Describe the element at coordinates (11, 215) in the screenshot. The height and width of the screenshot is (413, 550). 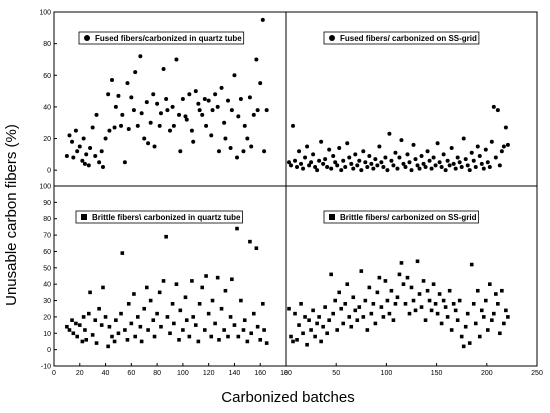
I see `y-axis-title: Unusable carbon fibers (%)` at that location.